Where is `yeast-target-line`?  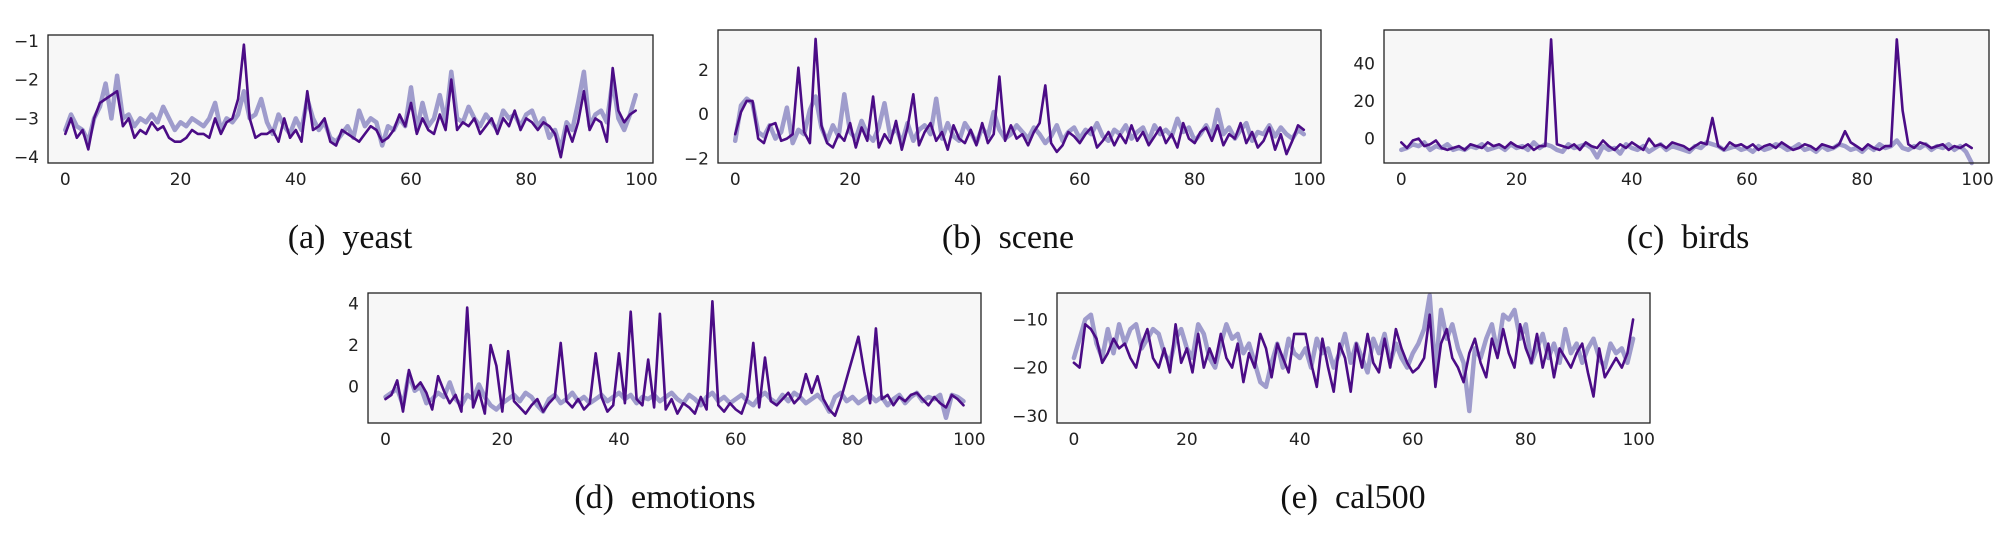
yeast-target-line is located at coordinates (350, 110).